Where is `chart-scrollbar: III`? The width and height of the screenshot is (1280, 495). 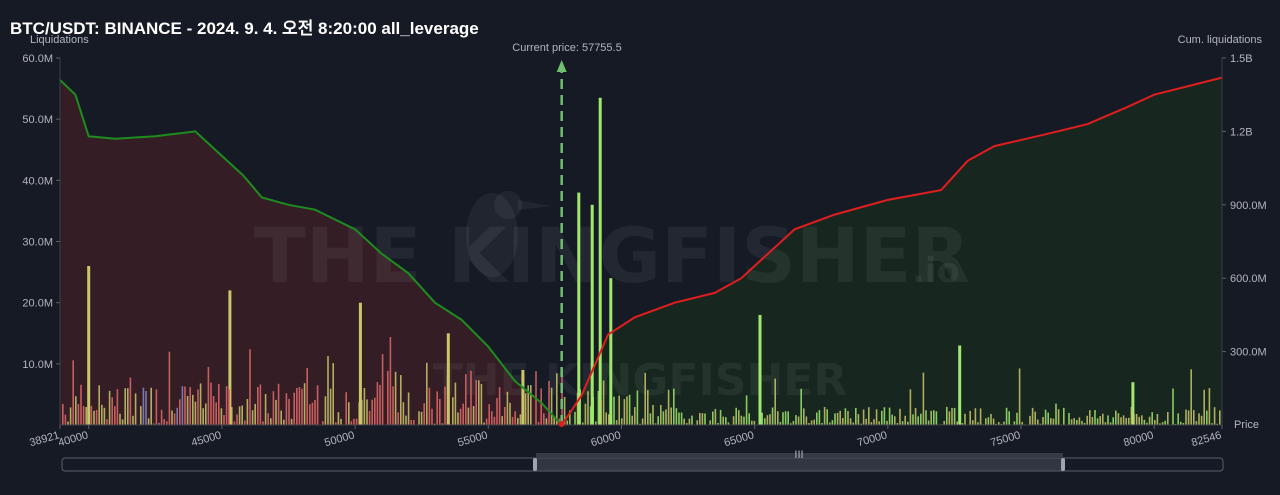
chart-scrollbar: III is located at coordinates (642, 460).